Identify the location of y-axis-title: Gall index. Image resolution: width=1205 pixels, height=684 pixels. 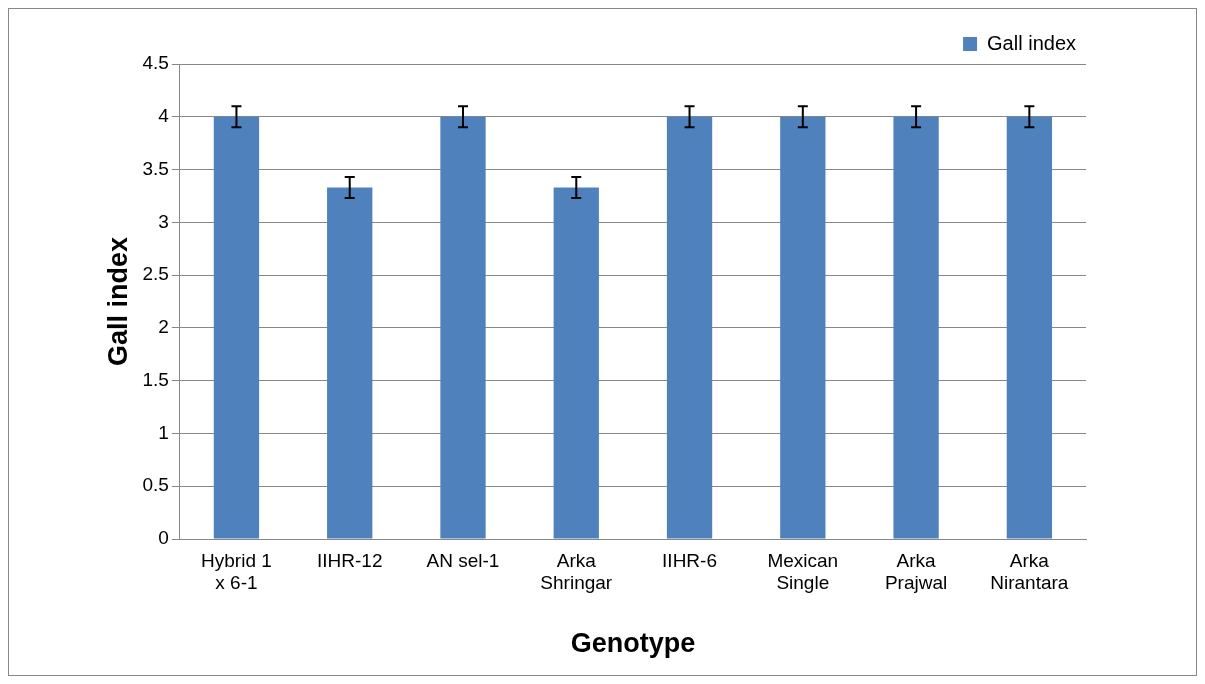
(117, 301).